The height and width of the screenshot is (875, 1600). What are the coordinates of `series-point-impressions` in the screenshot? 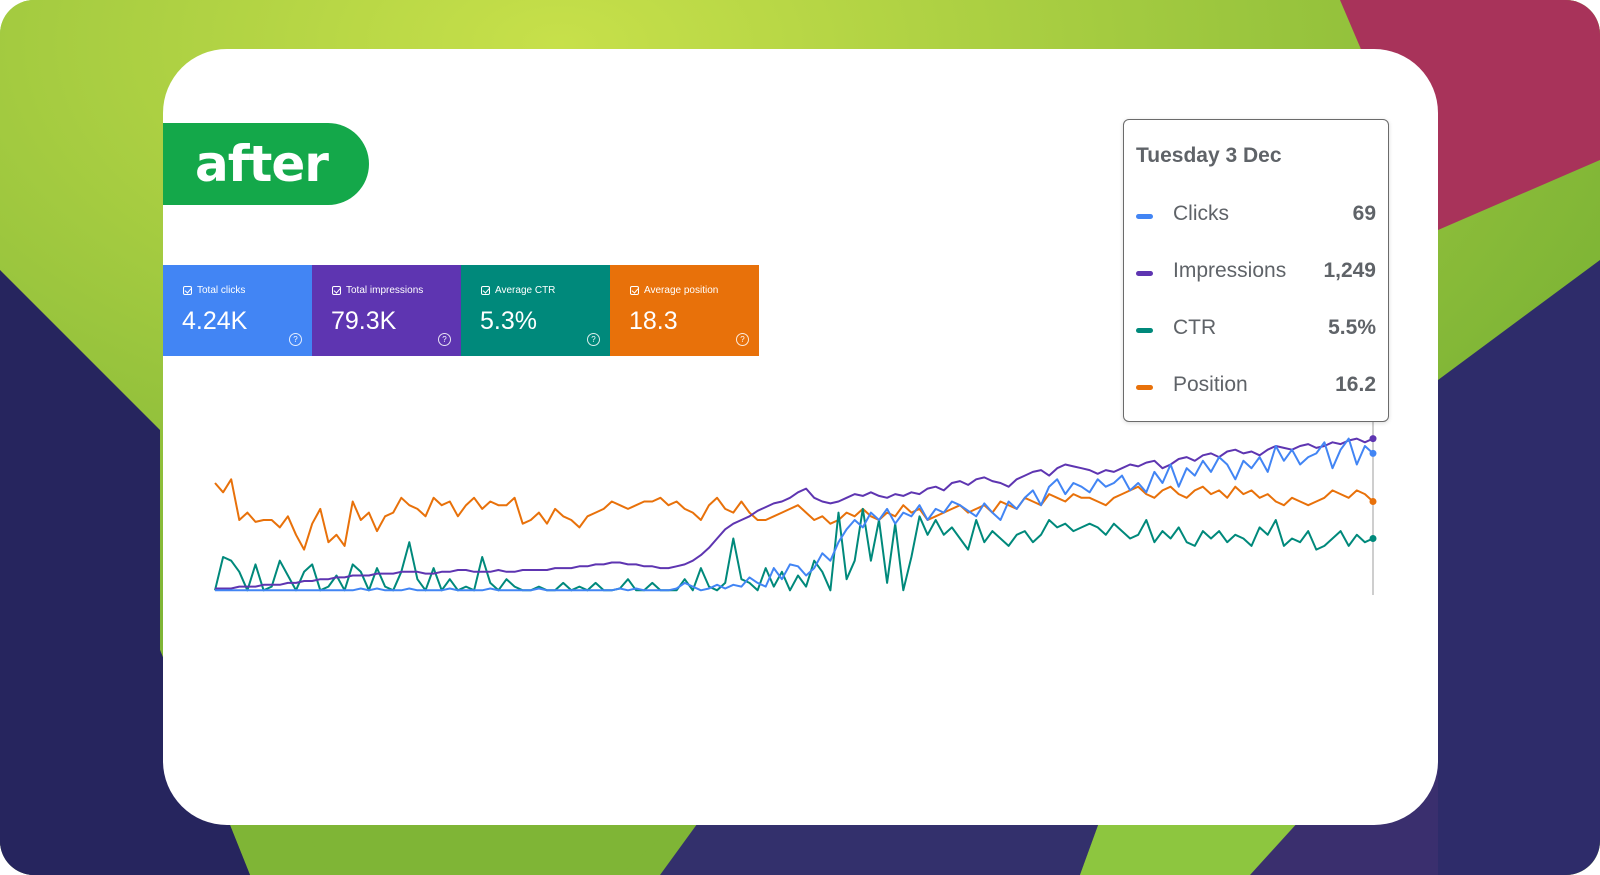 It's located at (1373, 439).